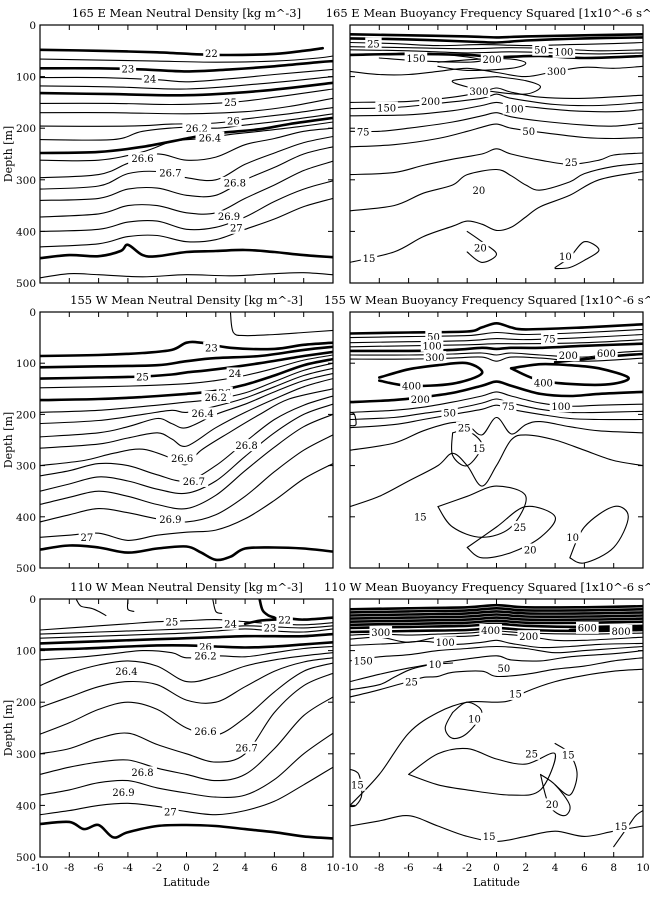 The height and width of the screenshot is (906, 650). I want to click on contour-label-text: 26.2, so click(205, 657).